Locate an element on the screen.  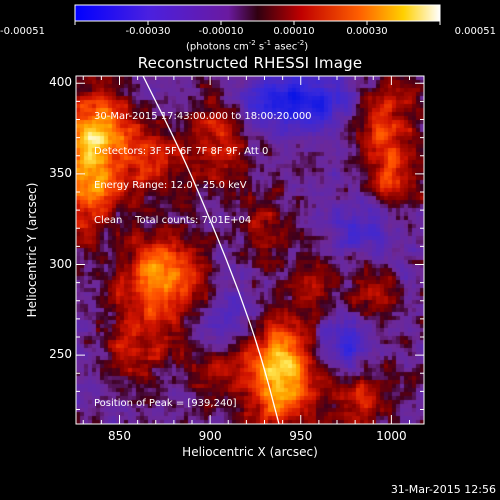
colorbar-tick-marks is located at coordinates (257, 23).